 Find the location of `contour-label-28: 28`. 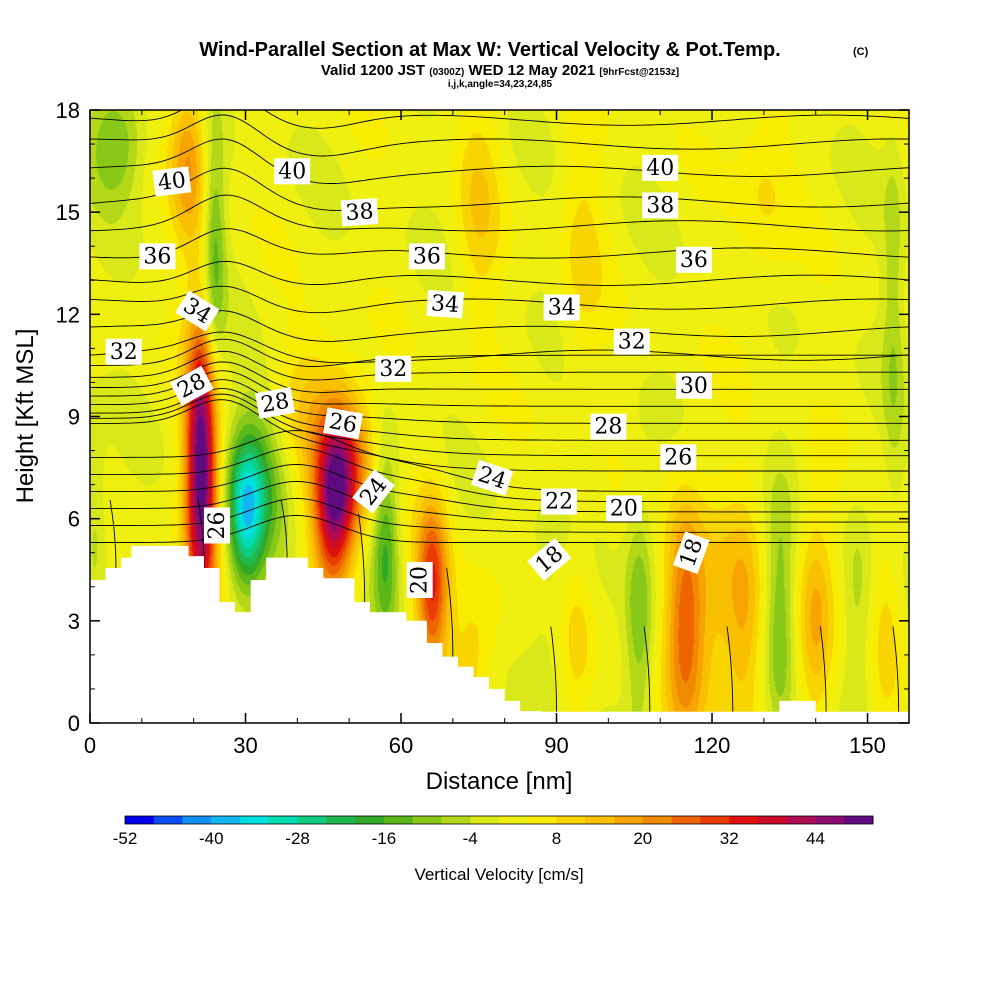

contour-label-28: 28 is located at coordinates (275, 402).